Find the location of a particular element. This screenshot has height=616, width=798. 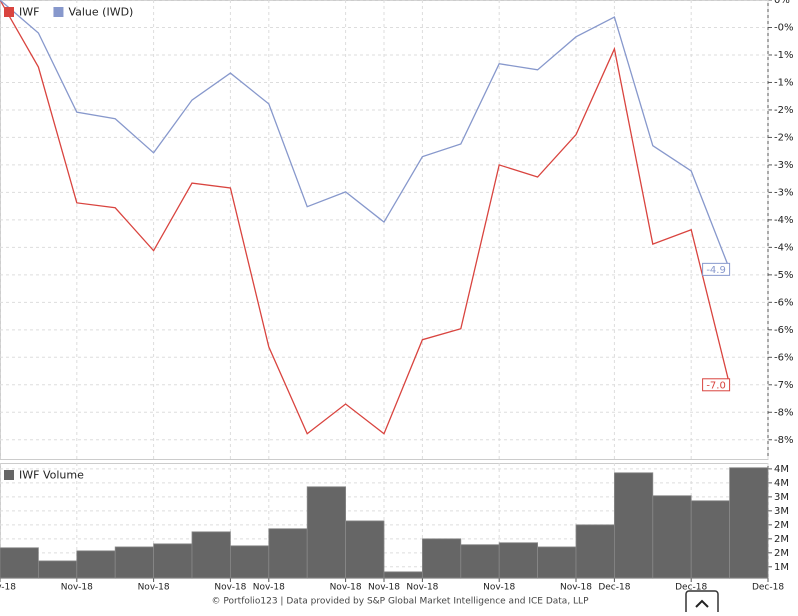

legend-label: IWF Volume is located at coordinates (51, 475).